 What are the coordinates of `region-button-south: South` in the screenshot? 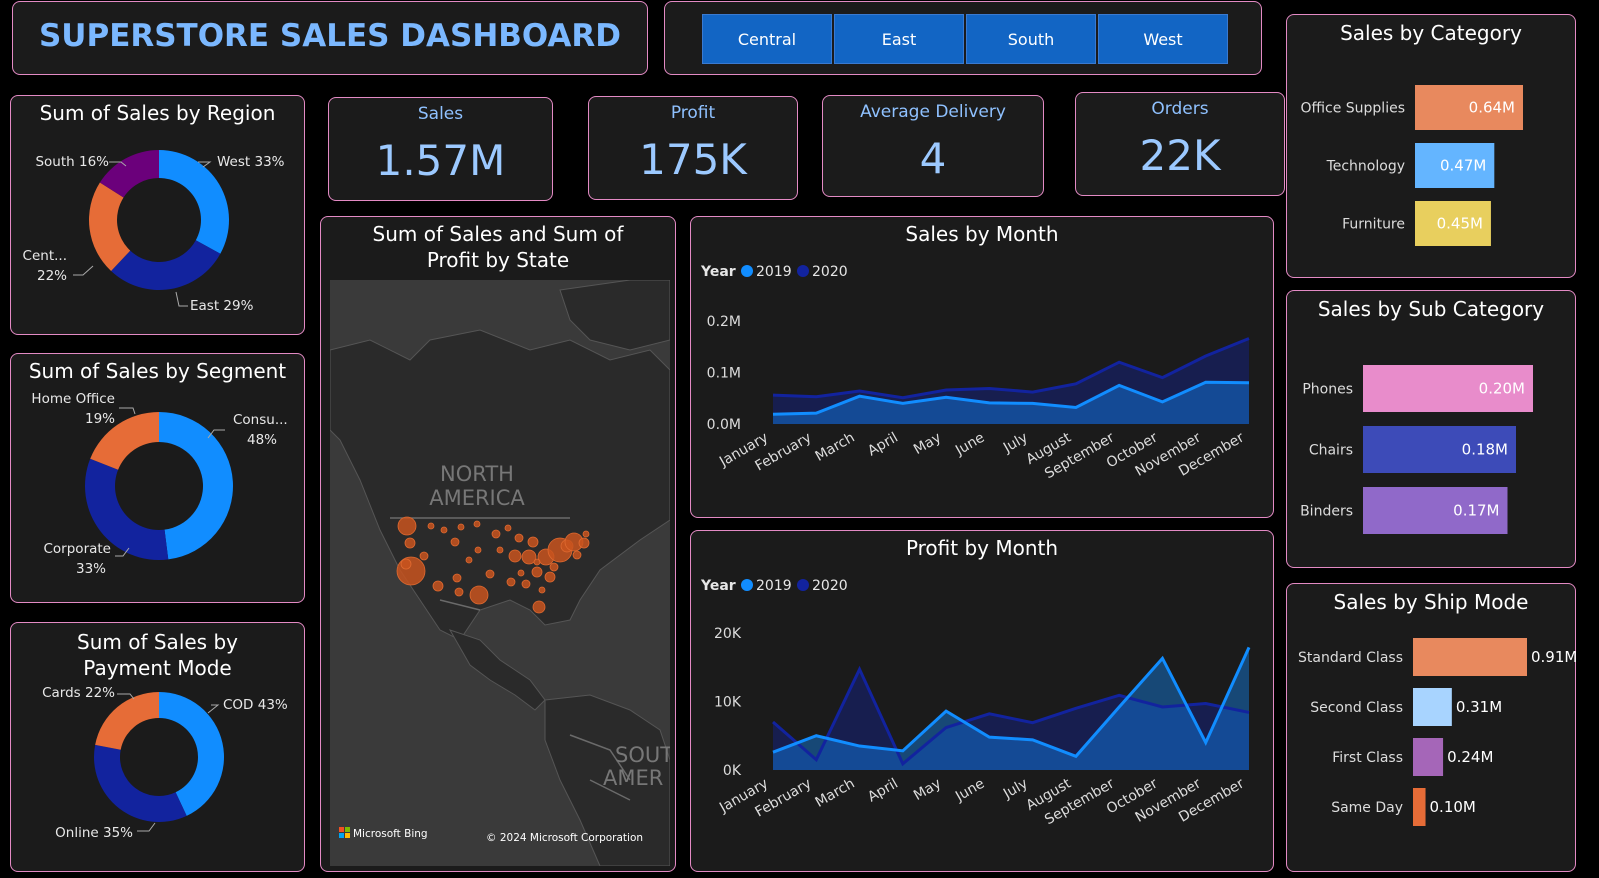 It's located at (1031, 39).